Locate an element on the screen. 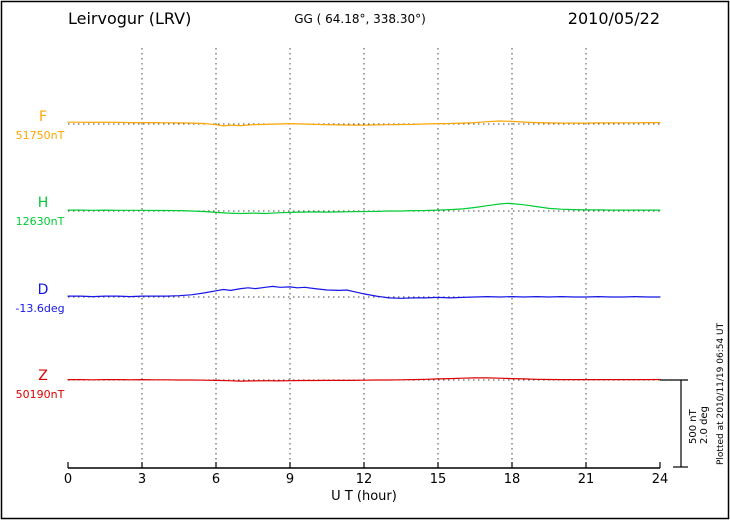  series-baseline-Z: 50190nT is located at coordinates (40, 394).